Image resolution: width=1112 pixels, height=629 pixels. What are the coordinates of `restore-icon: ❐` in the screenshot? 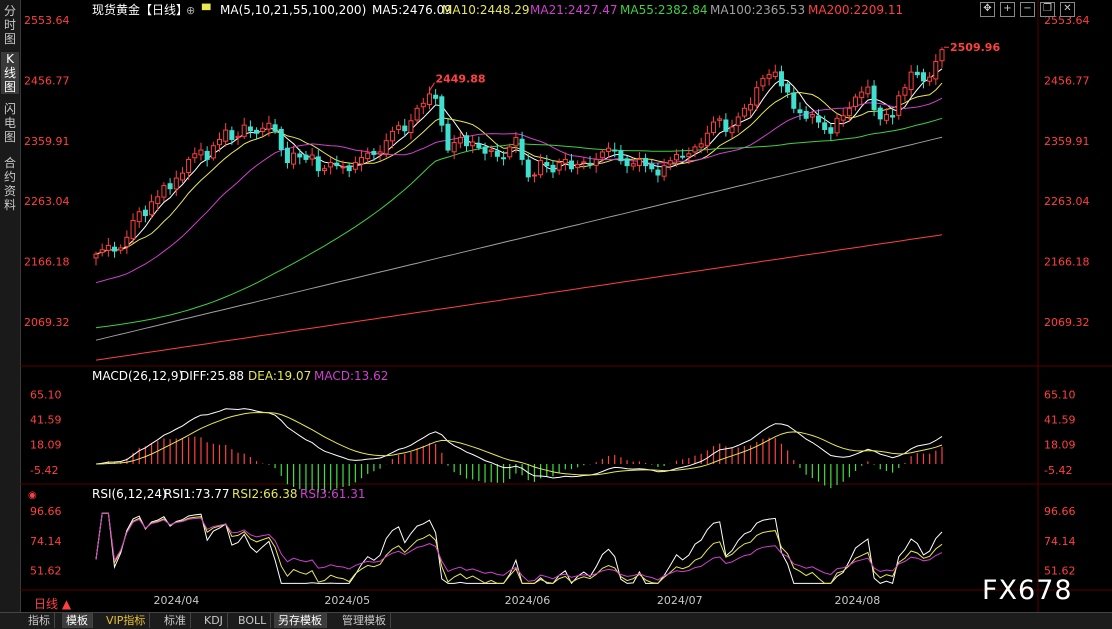 It's located at (1047, 9).